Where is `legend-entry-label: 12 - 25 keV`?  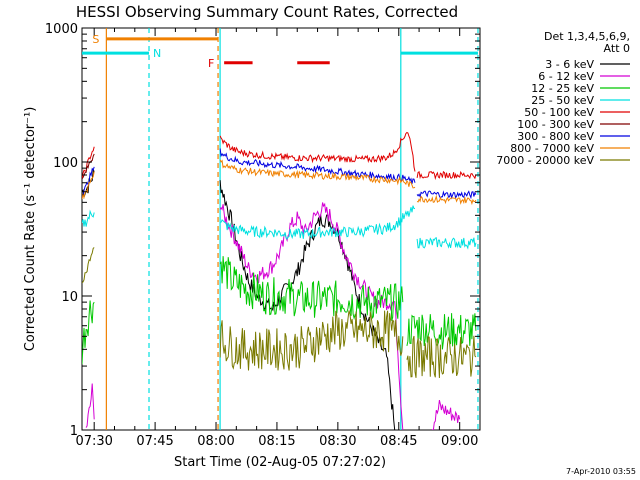
legend-entry-label: 12 - 25 keV is located at coordinates (562, 88).